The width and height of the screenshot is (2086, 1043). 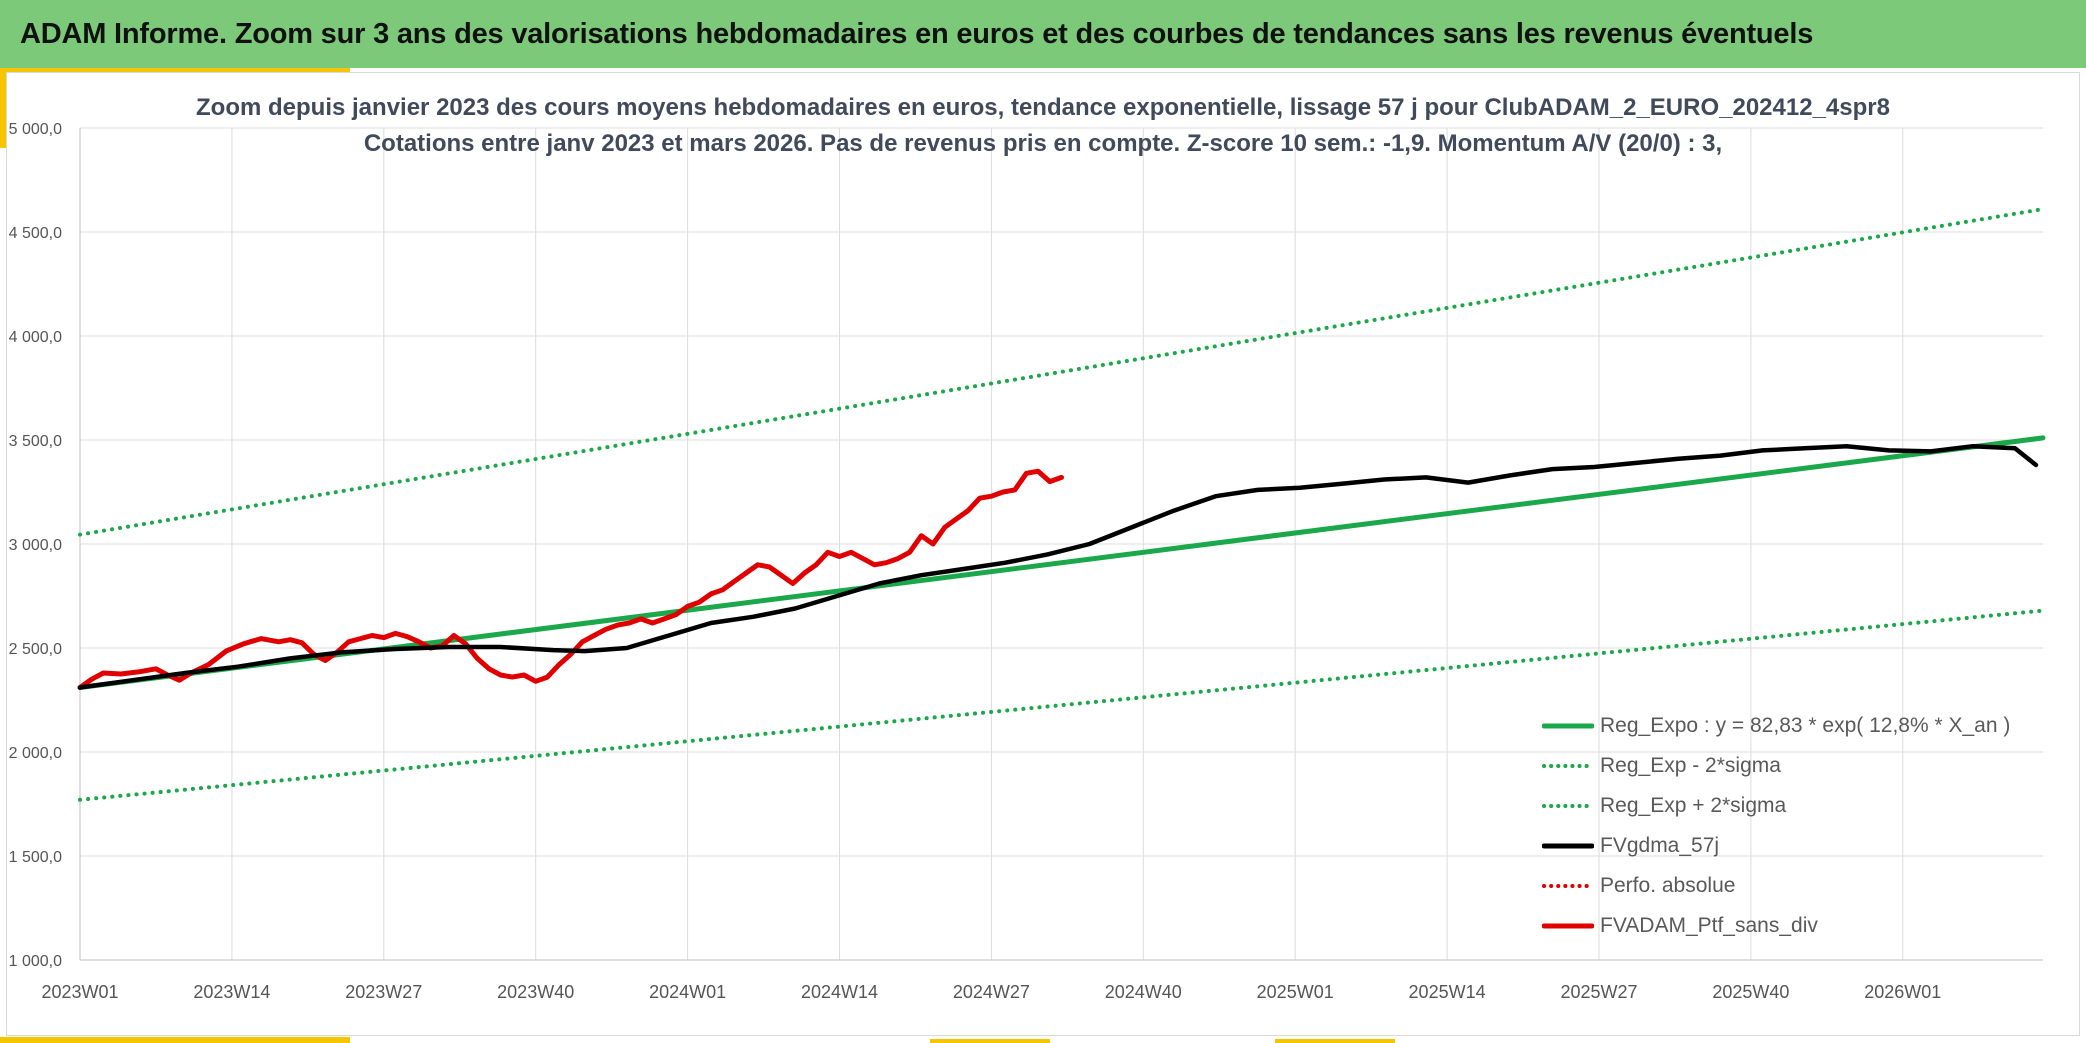 What do you see at coordinates (1802, 846) in the screenshot?
I see `legend-item: FVgdma_57j` at bounding box center [1802, 846].